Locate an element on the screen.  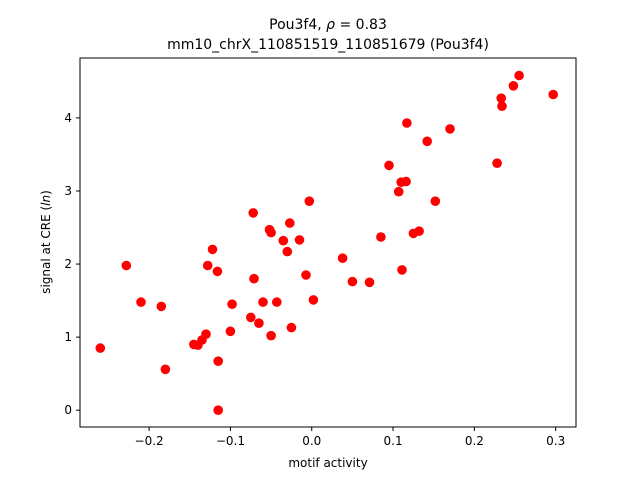
chart-title-line1: Pou3f4, ρ = 0.83 is located at coordinates (328, 25).